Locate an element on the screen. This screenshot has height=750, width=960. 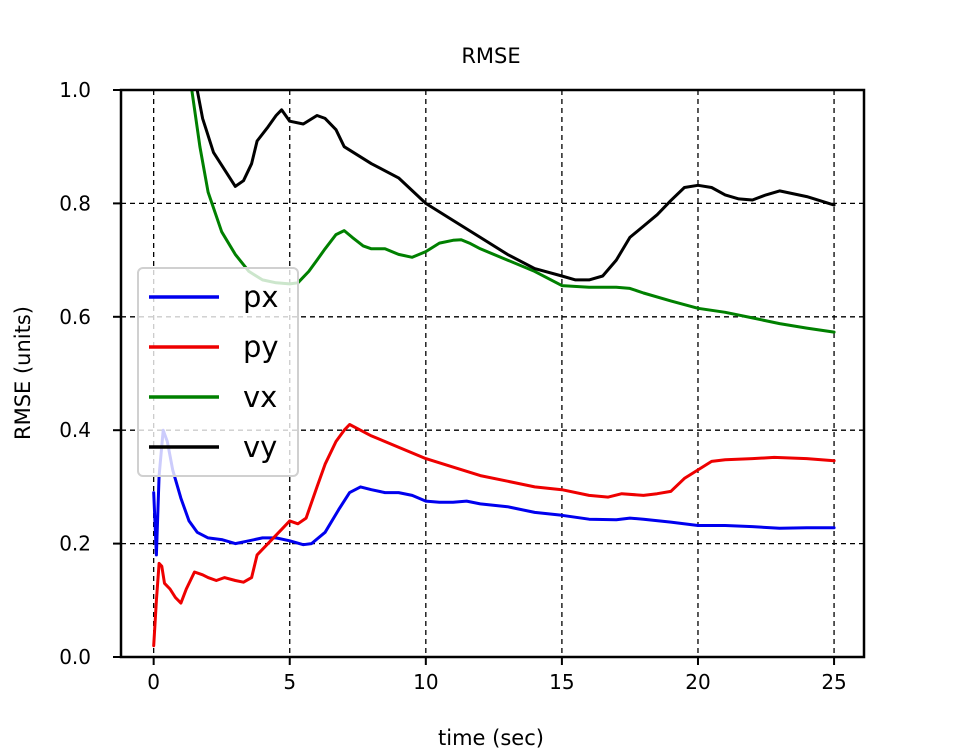
legend-box is located at coordinates (218, 372).